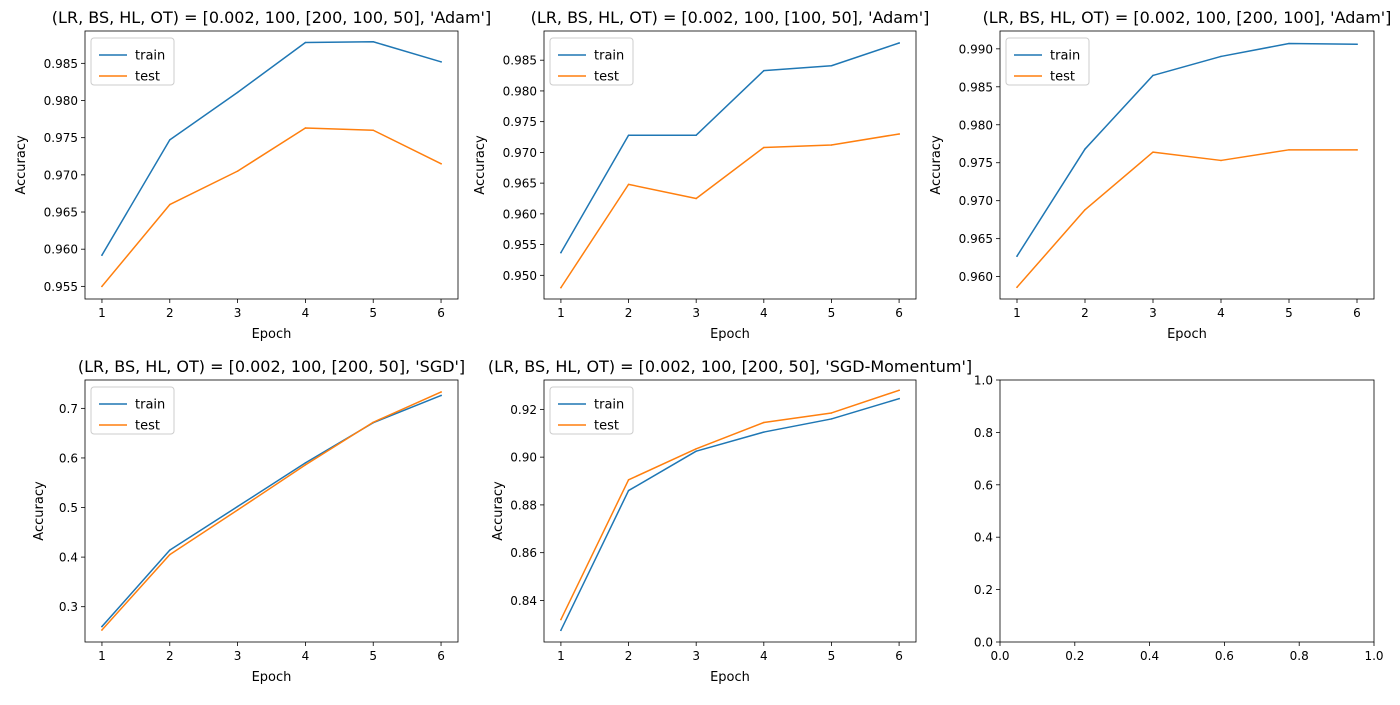 The height and width of the screenshot is (705, 1400). What do you see at coordinates (976, 163) in the screenshot?
I see `y-tick-label: 0.975` at bounding box center [976, 163].